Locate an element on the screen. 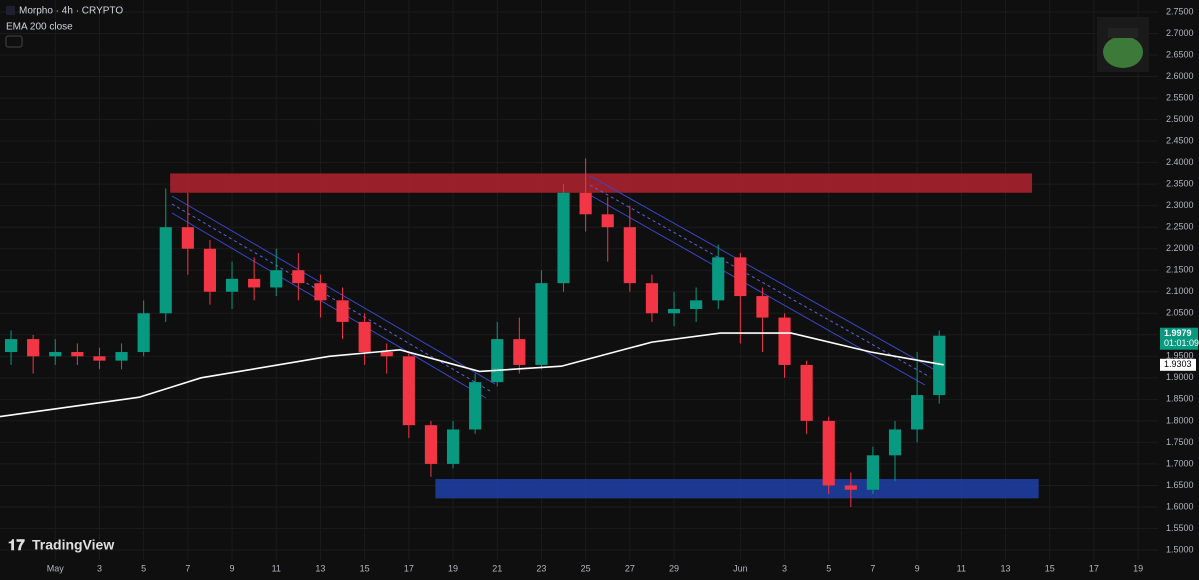  x-tick-label: 21 is located at coordinates (497, 568).